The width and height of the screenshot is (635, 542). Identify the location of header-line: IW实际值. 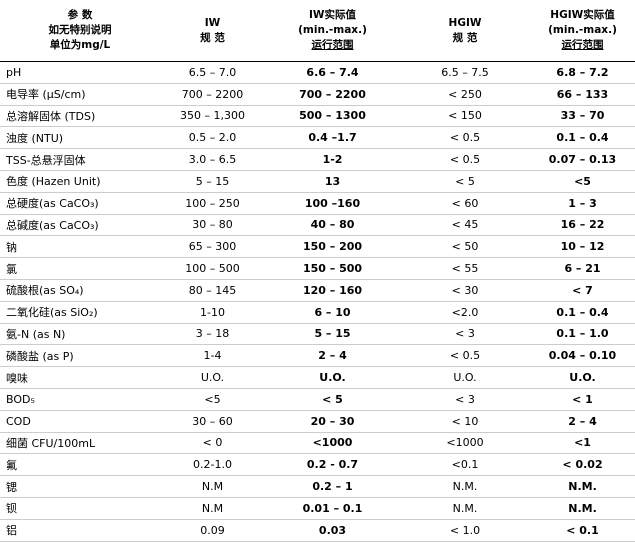
(332, 15).